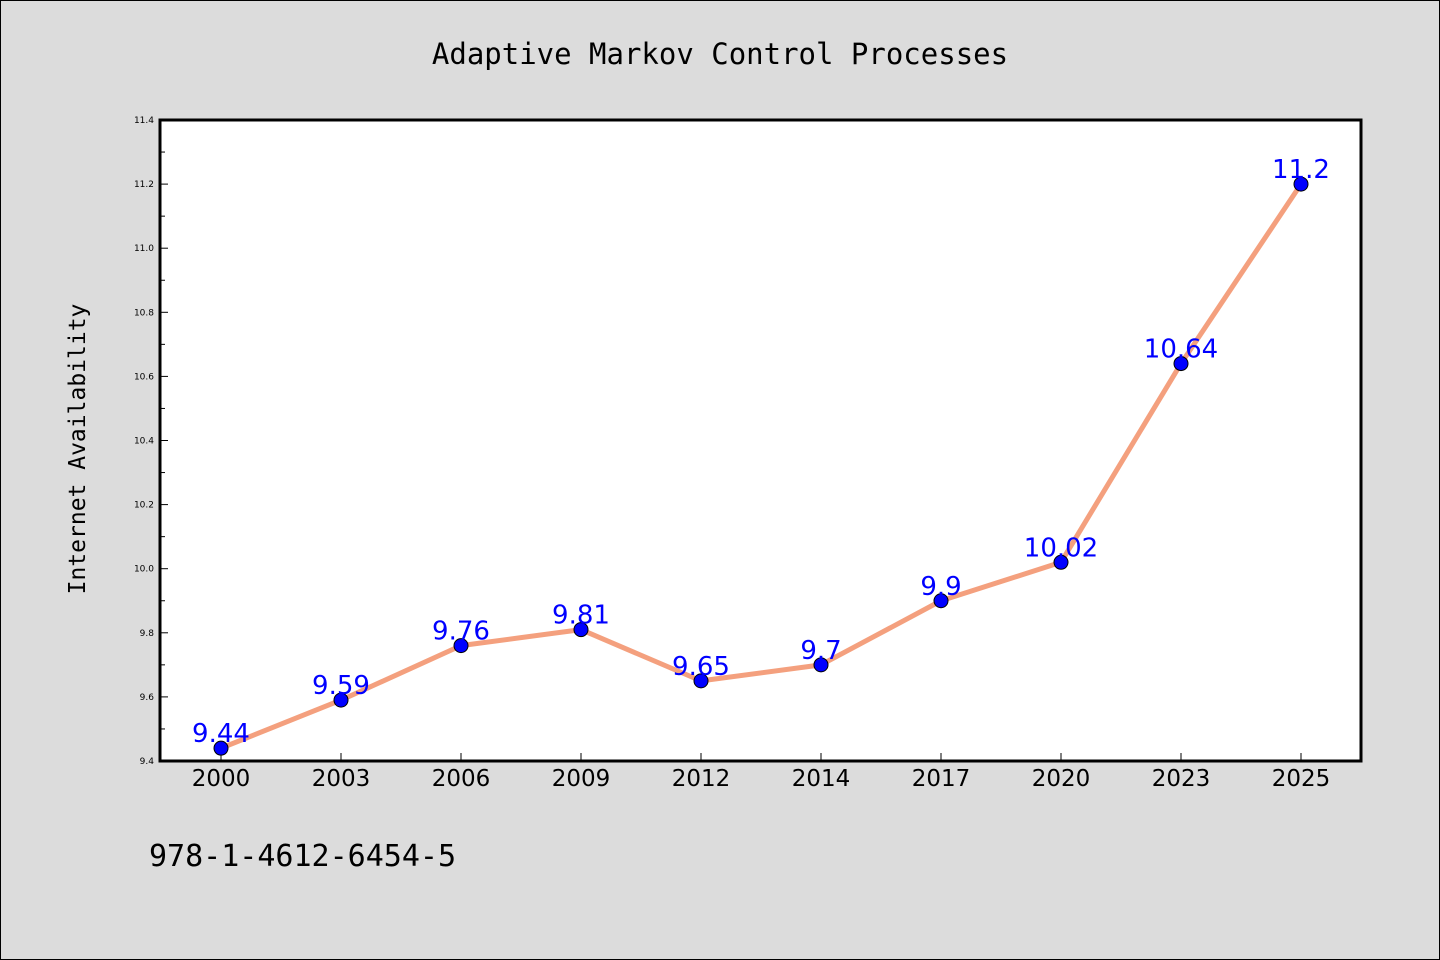 The width and height of the screenshot is (1440, 960). I want to click on y-tick-label: 9.4, so click(147, 762).